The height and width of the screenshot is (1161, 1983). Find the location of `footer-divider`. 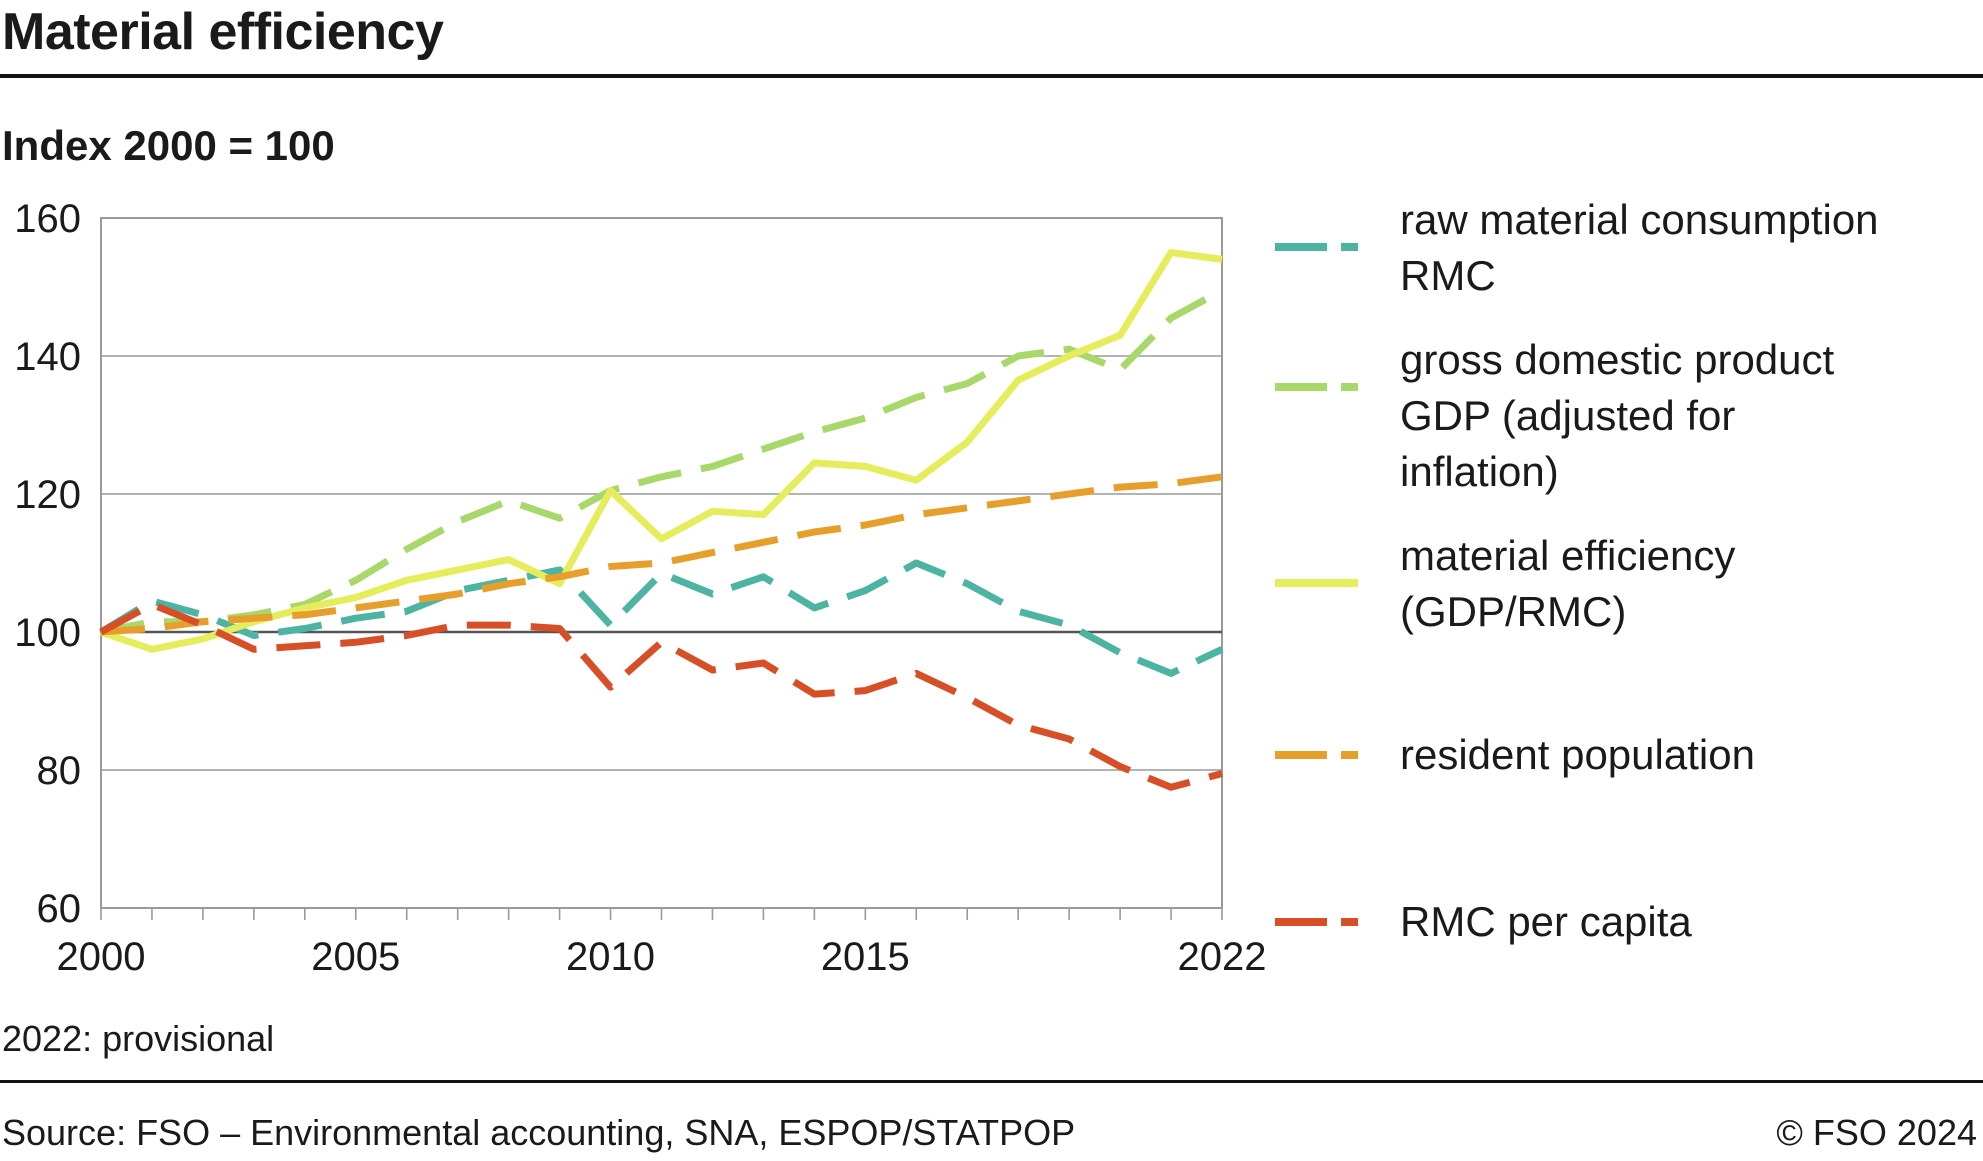

footer-divider is located at coordinates (991, 1081).